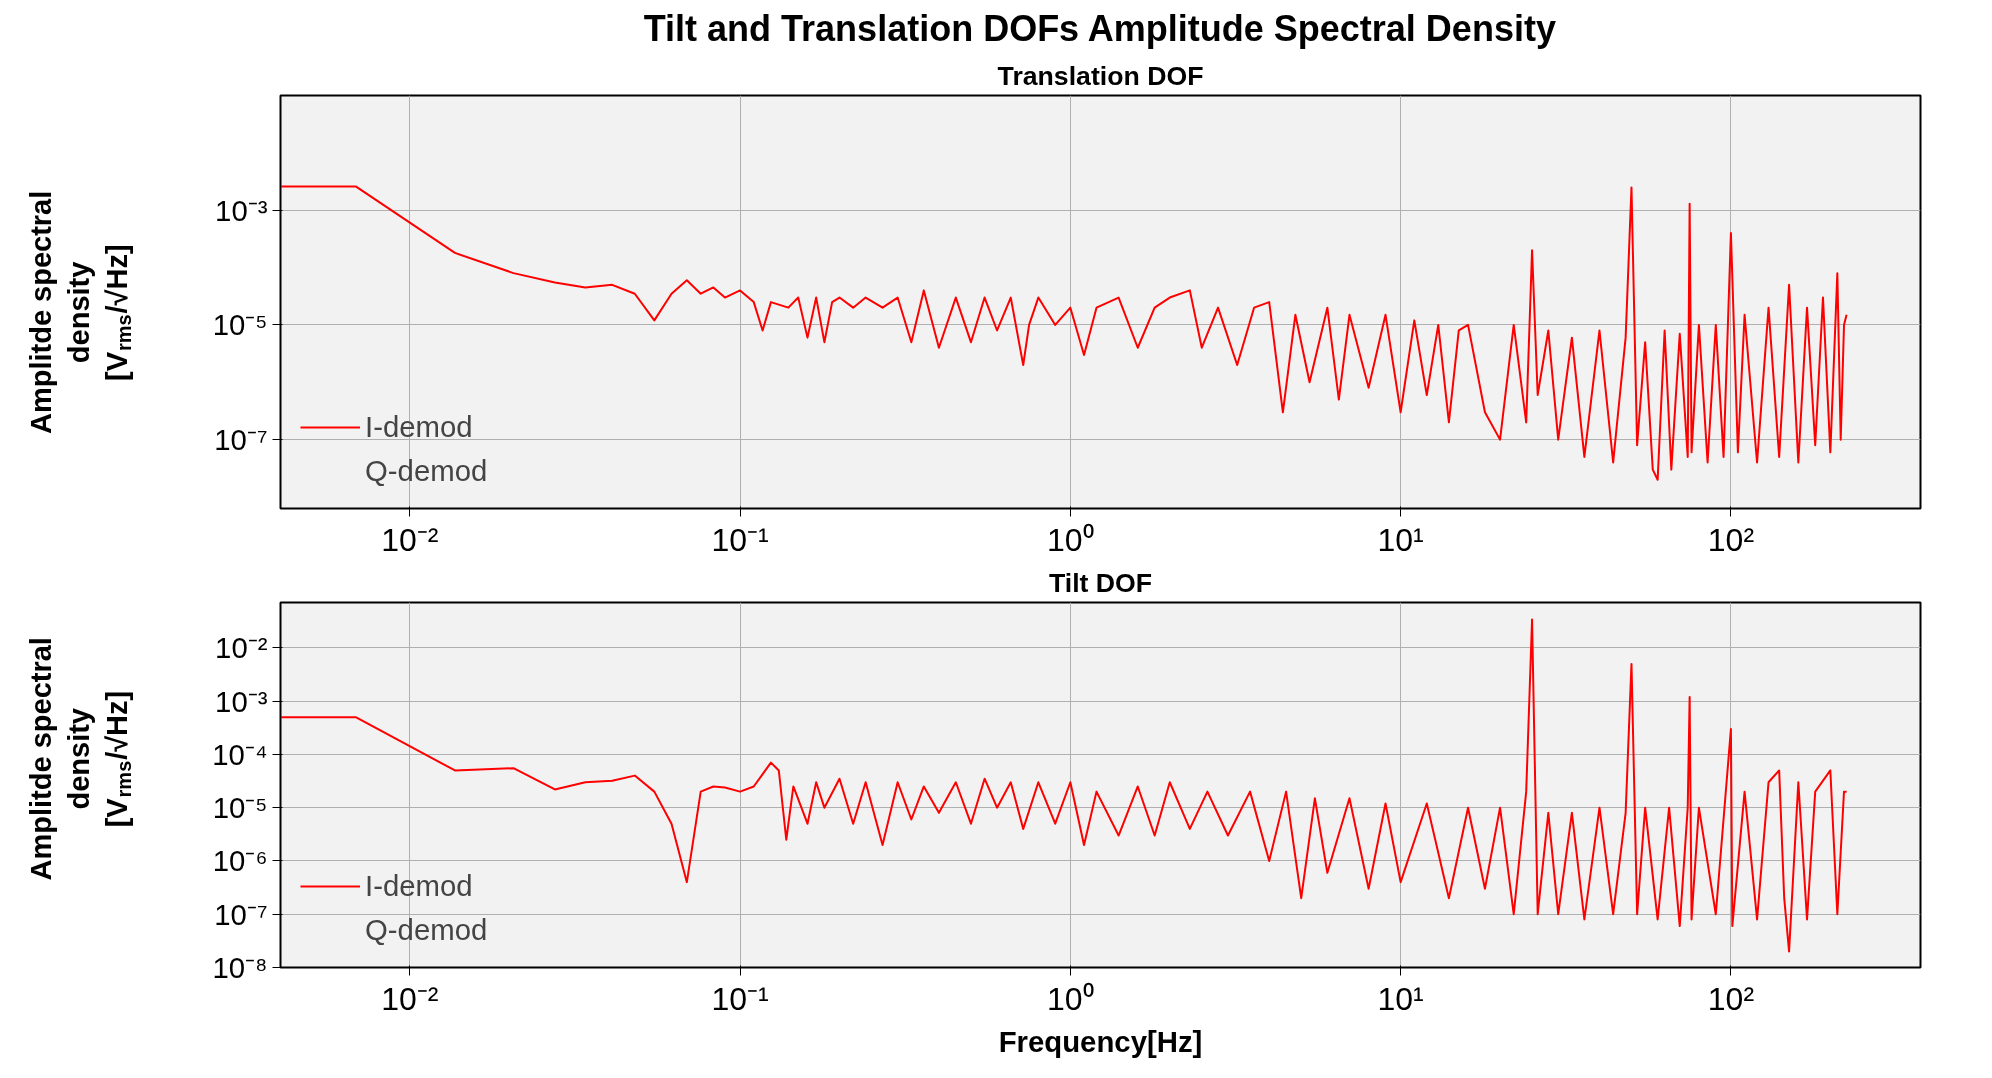  I want to click on x-axis-title: Frequency[Hz], so click(1100, 1041).